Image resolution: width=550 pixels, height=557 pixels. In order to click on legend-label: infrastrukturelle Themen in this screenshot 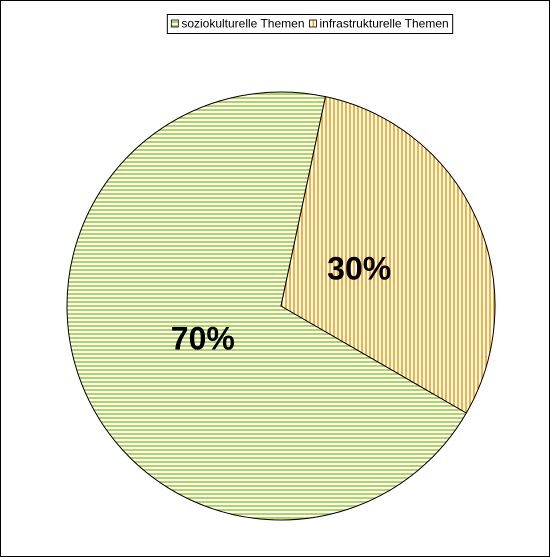, I will do `click(384, 24)`.